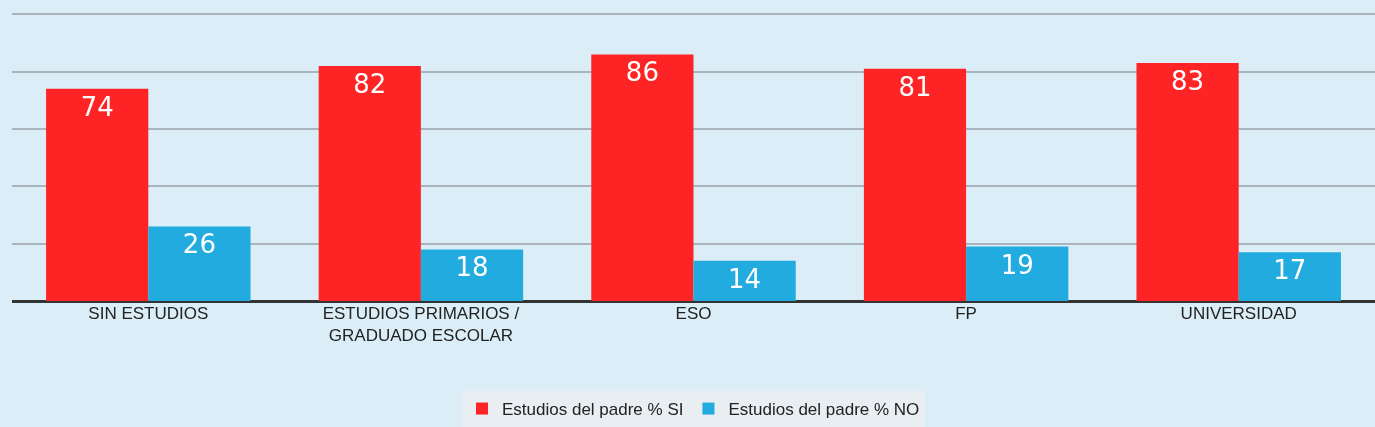  What do you see at coordinates (593, 410) in the screenshot?
I see `legend-label: Estudios del padre % SI` at bounding box center [593, 410].